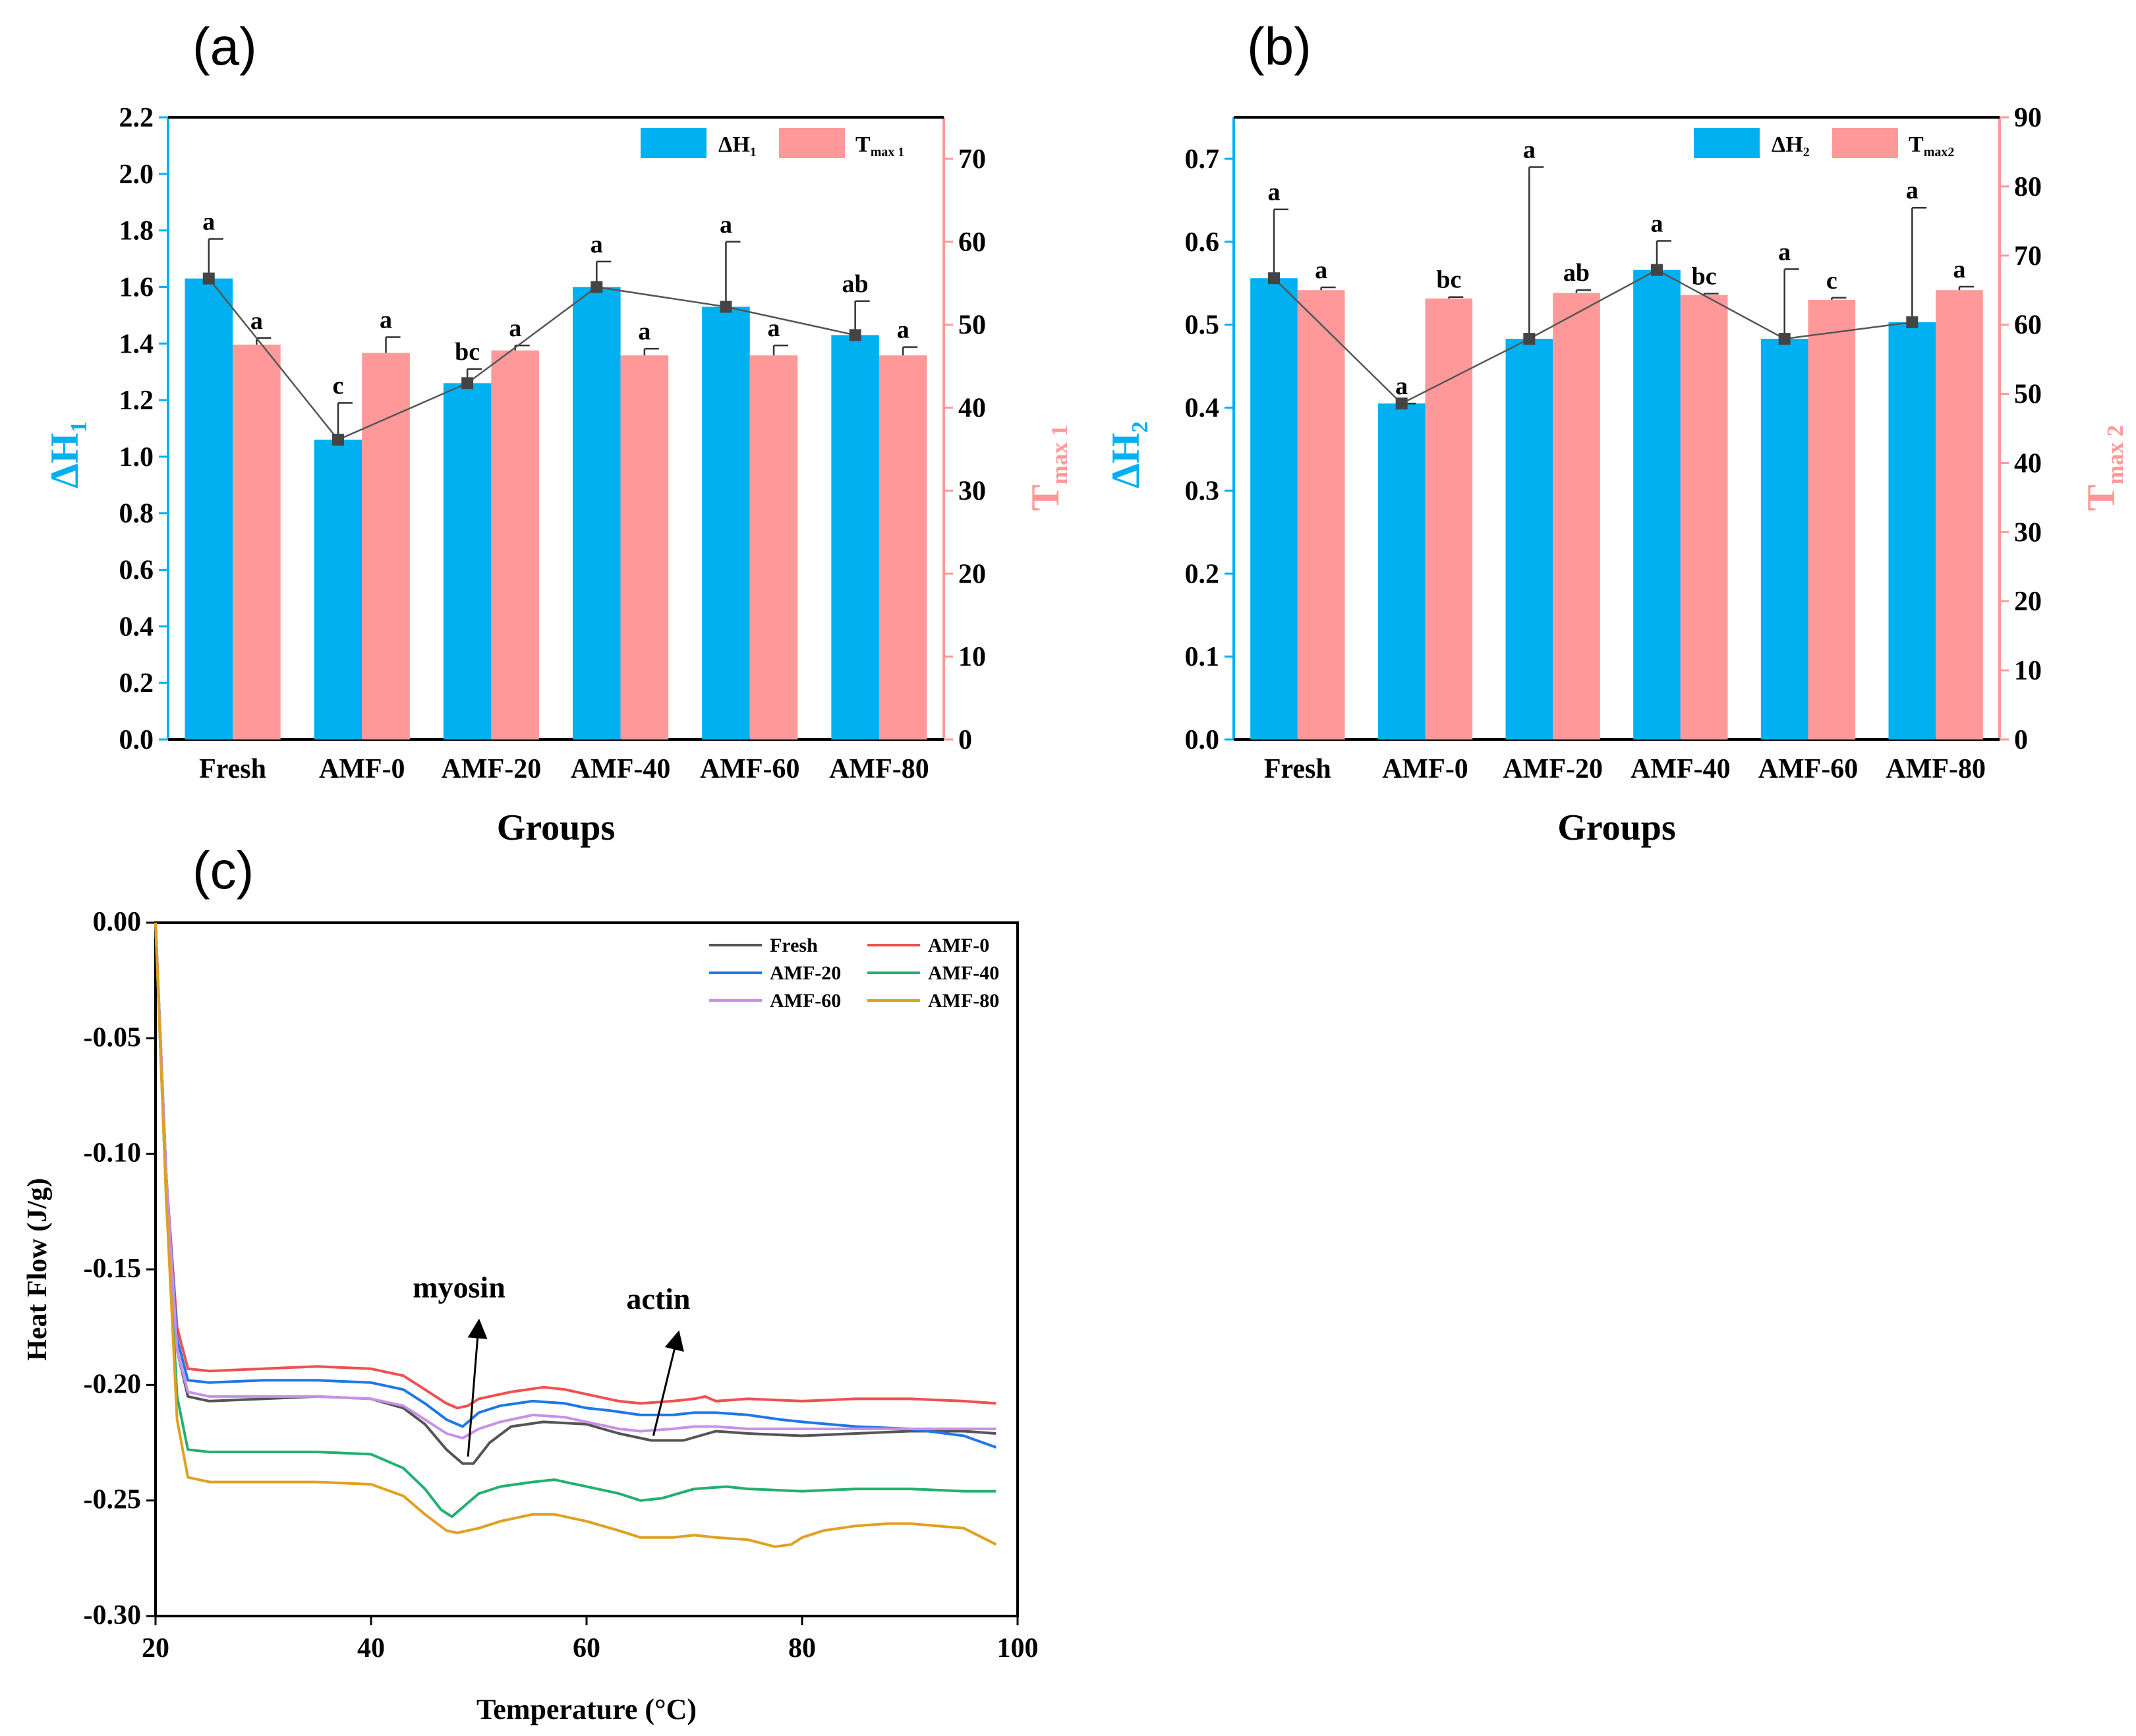 The height and width of the screenshot is (1736, 2136). I want to click on annotation-label: myosin, so click(459, 1287).